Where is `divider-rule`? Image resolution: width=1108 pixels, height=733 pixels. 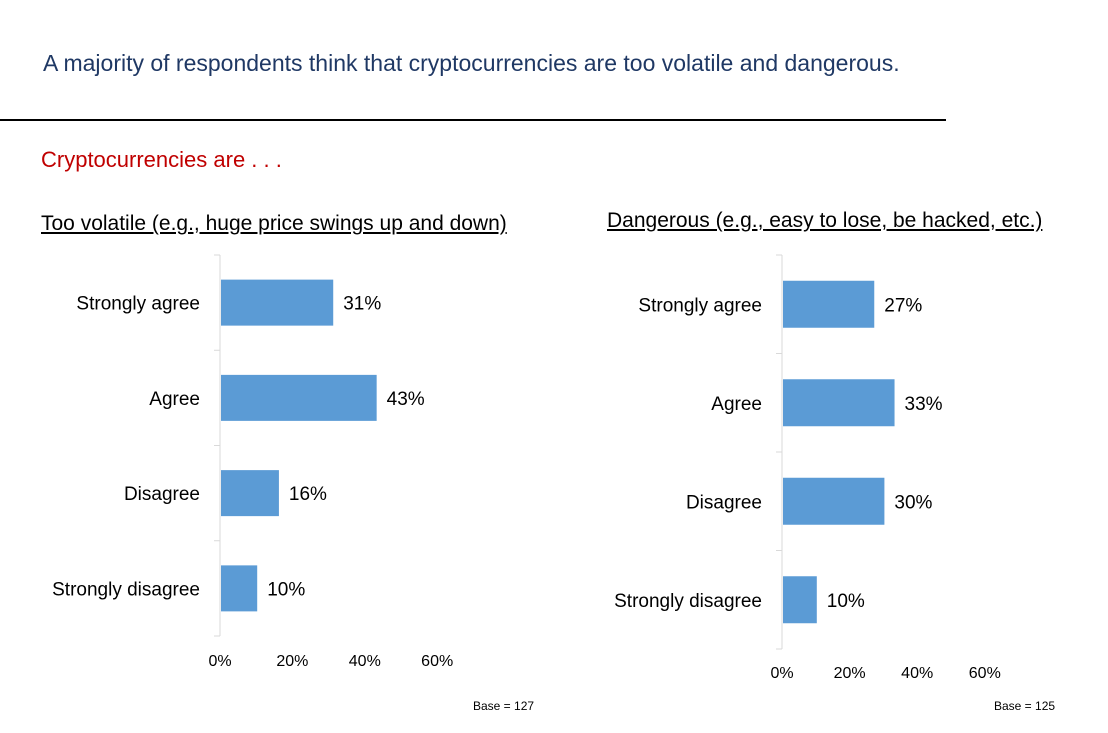 divider-rule is located at coordinates (473, 120).